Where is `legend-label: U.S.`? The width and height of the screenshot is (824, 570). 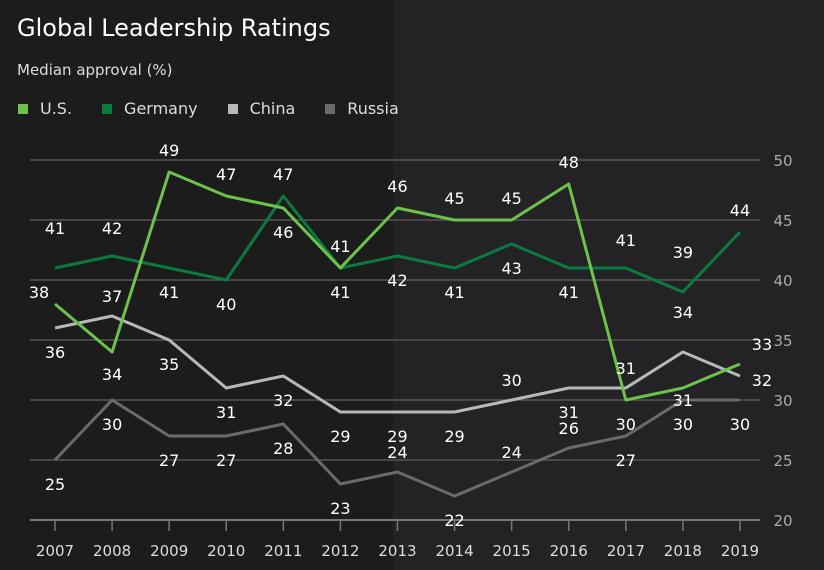 legend-label: U.S. is located at coordinates (56, 108).